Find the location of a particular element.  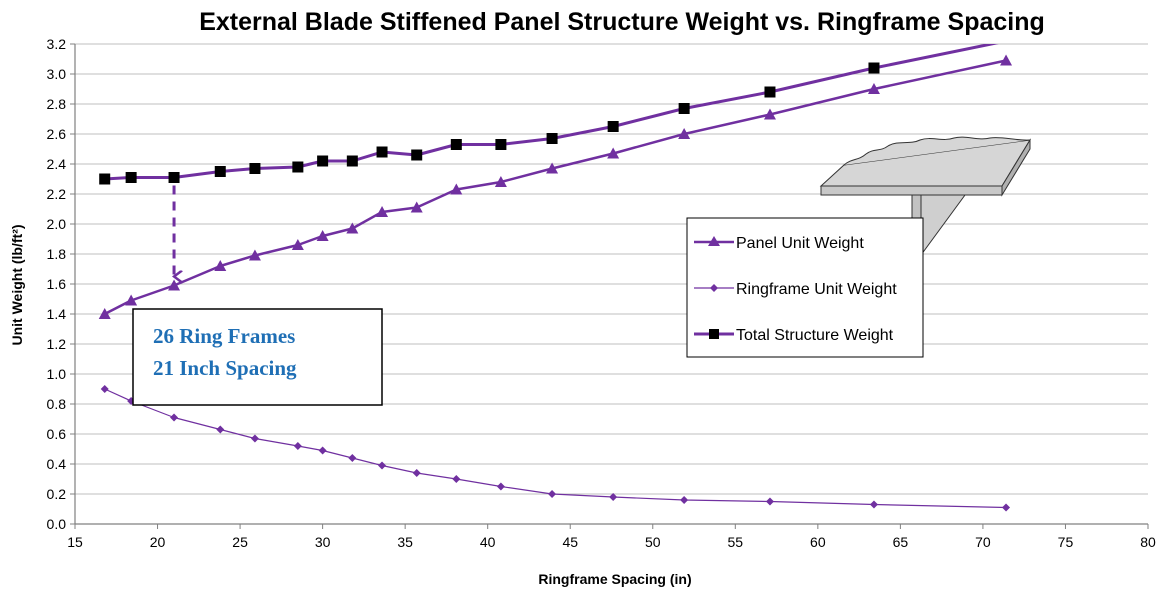

x-tick-label: 50 is located at coordinates (653, 542).